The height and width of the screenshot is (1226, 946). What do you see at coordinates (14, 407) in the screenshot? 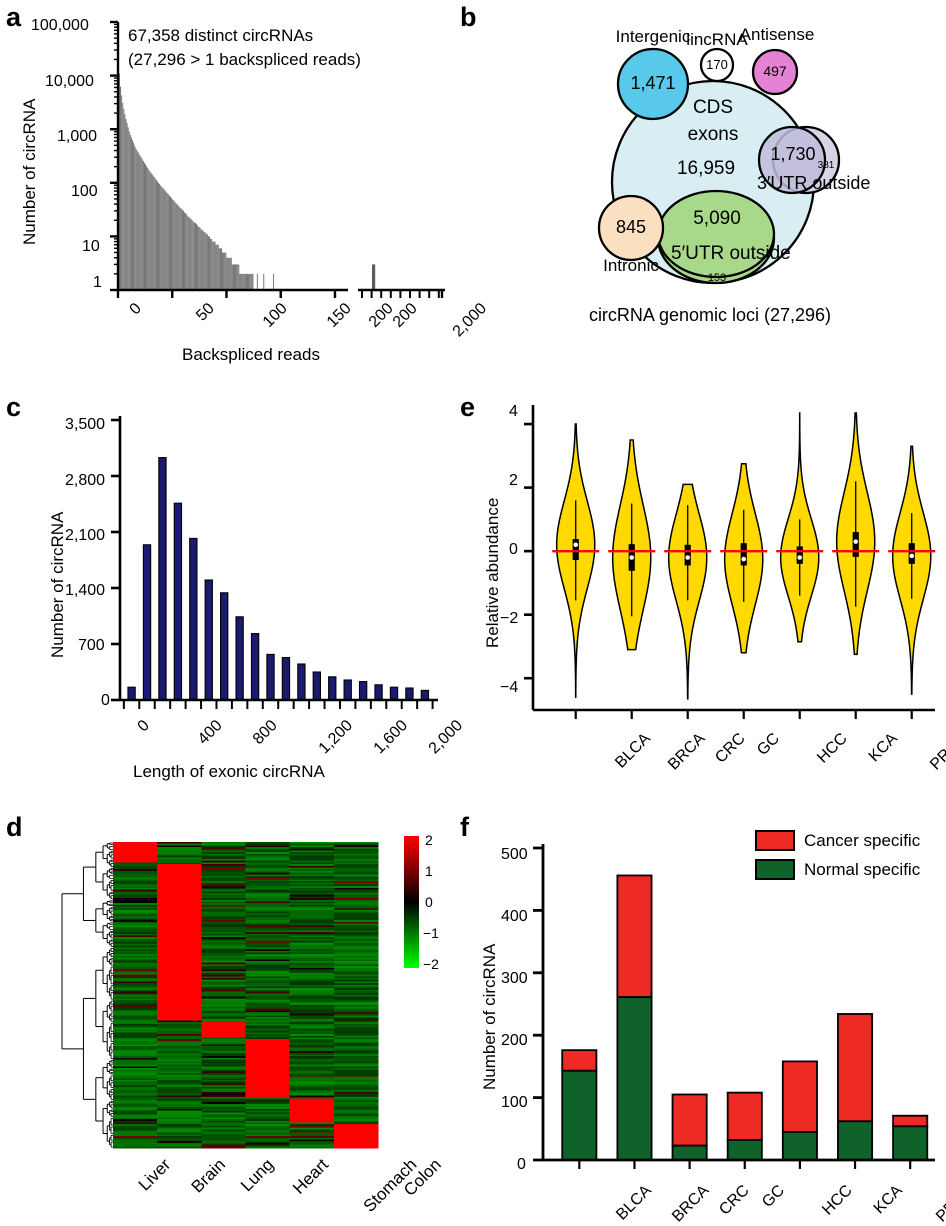
I see `panel-c-letter: c` at bounding box center [14, 407].